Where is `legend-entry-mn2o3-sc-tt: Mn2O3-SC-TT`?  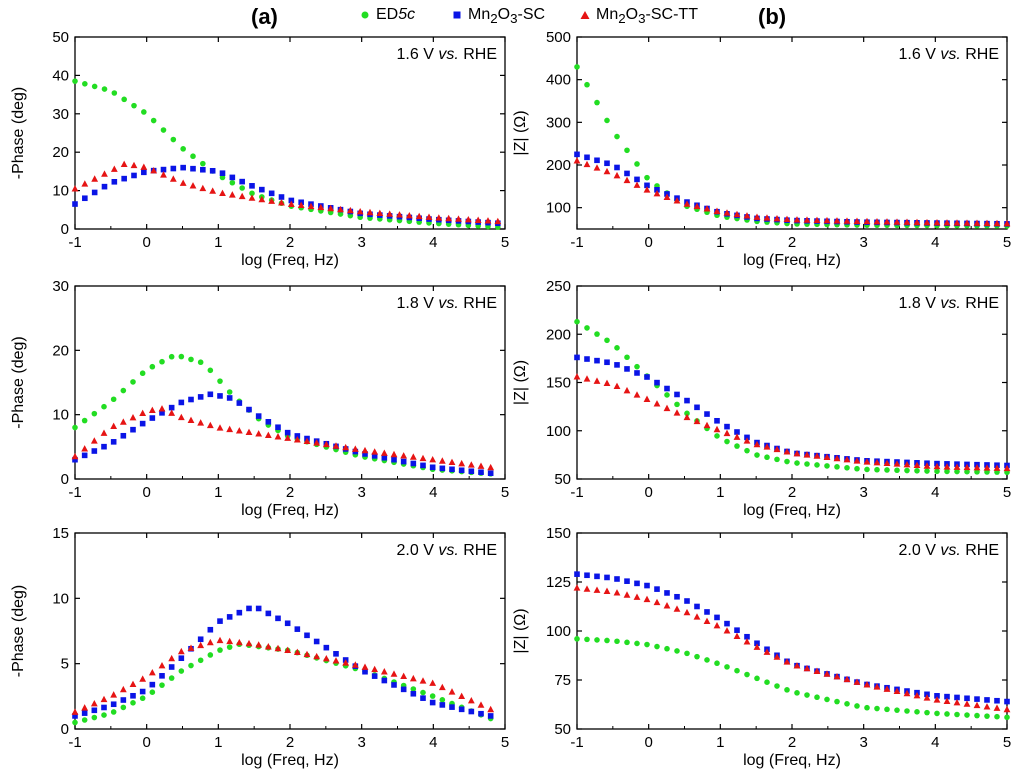
legend-entry-mn2o3-sc-tt: Mn2O3-SC-TT is located at coordinates (639, 16).